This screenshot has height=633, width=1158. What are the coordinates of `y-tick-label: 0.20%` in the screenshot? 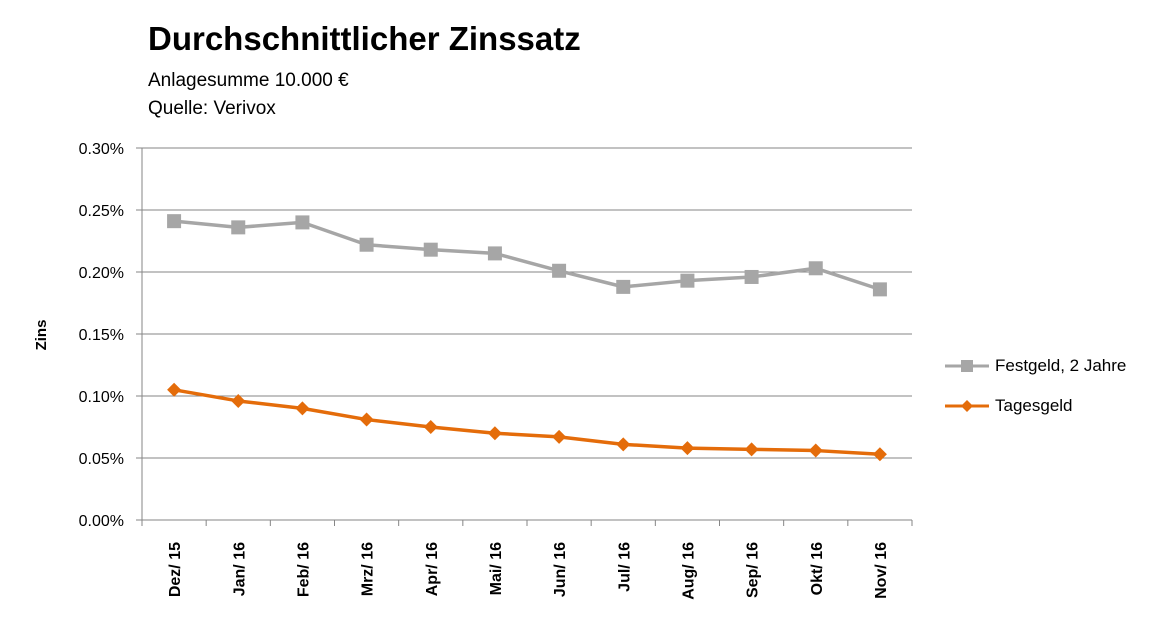 It's located at (101, 273).